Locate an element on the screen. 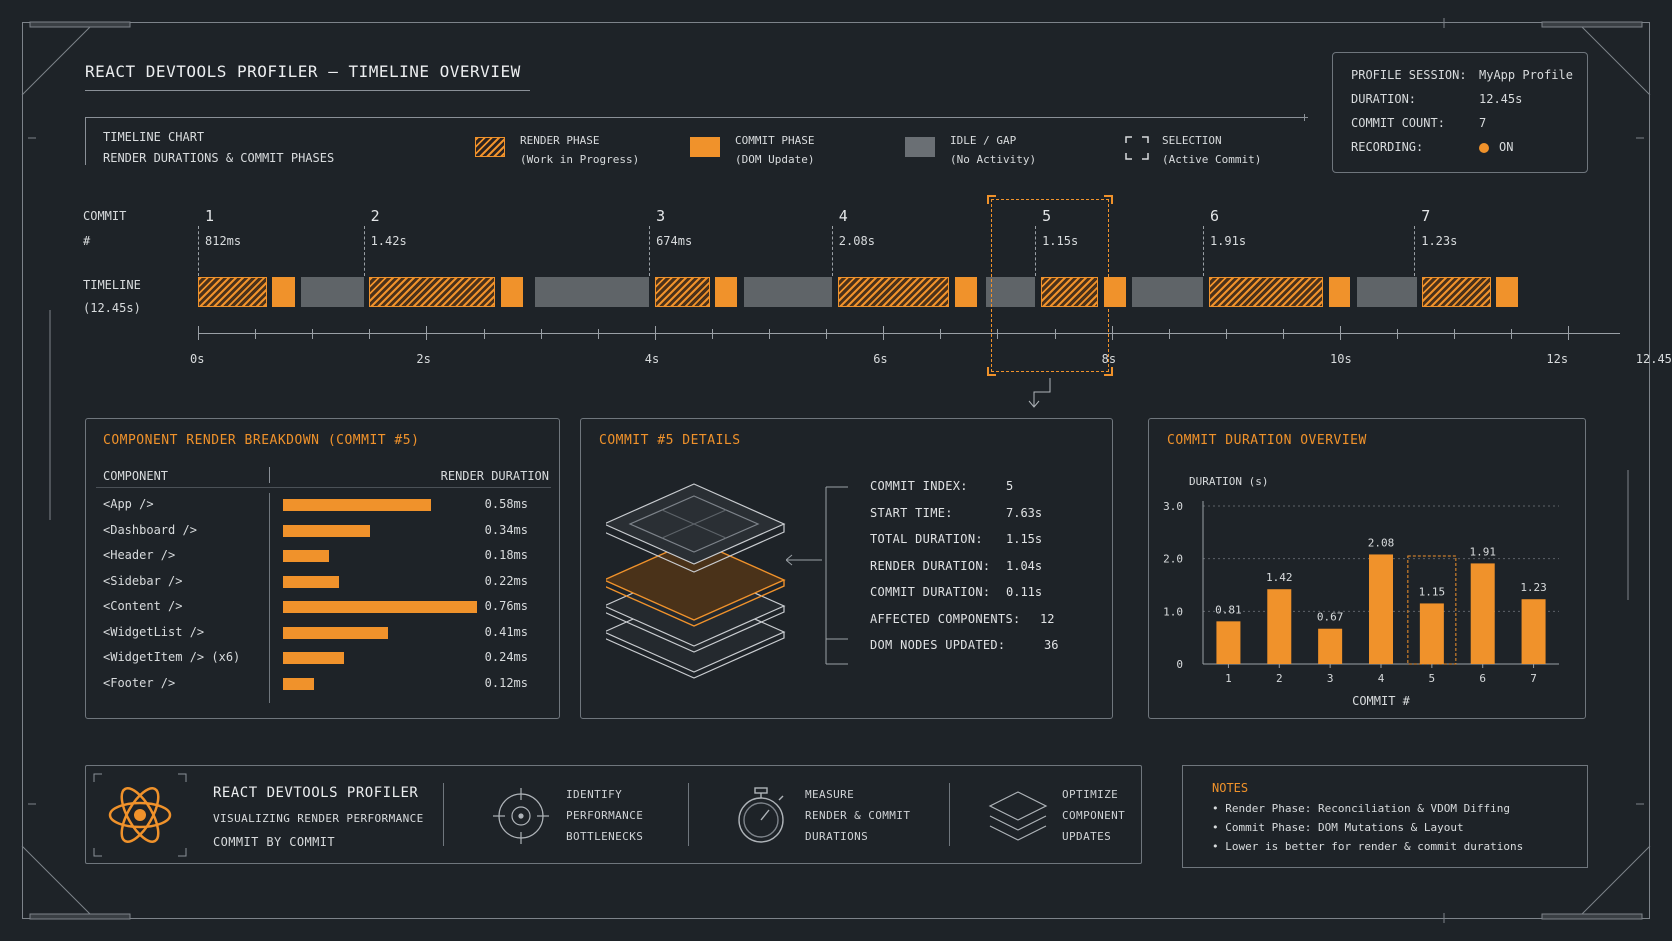  stopwatch-icon is located at coordinates (761, 815).